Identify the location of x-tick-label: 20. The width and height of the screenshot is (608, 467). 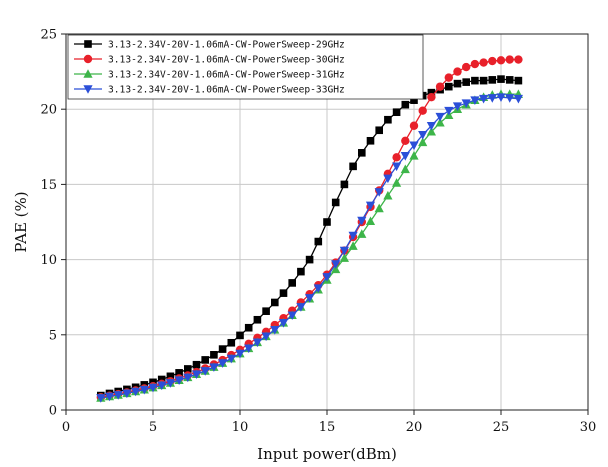
(414, 427).